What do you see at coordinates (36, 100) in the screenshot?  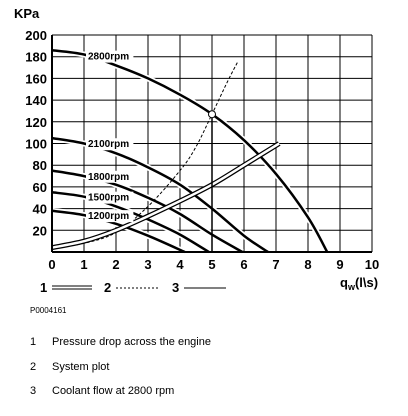 I see `y-tick-label: 140` at bounding box center [36, 100].